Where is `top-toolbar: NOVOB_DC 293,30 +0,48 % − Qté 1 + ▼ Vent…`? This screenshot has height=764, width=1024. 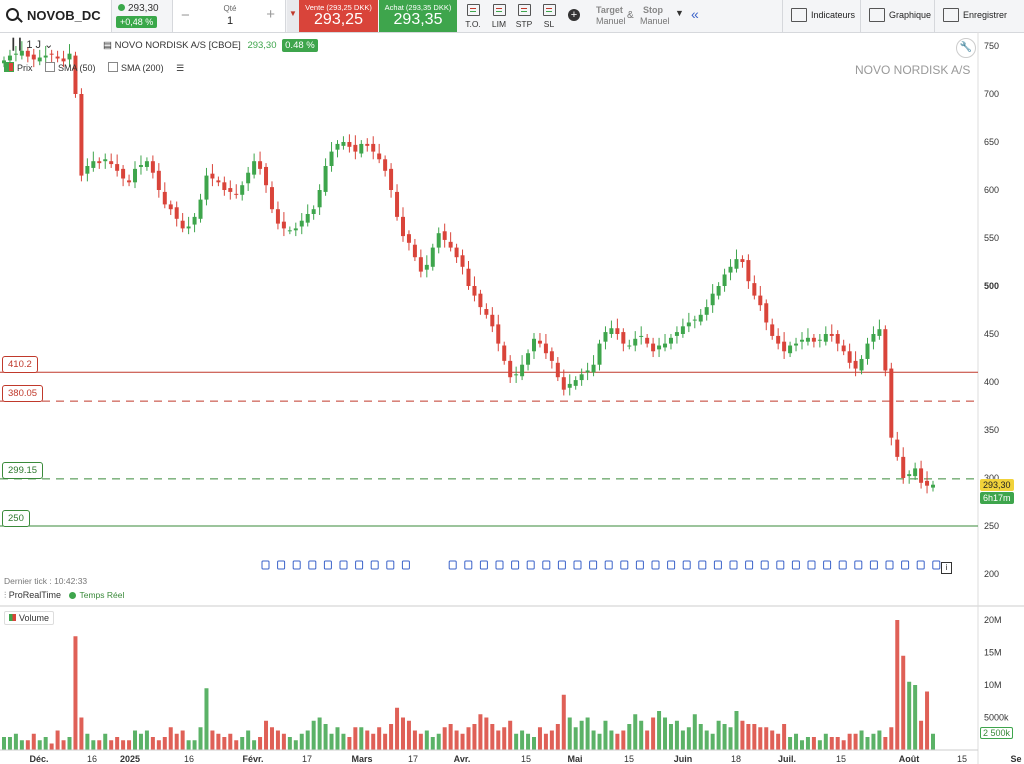 top-toolbar: NOVOB_DC 293,30 +0,48 % − Qté 1 + ▼ Vent… is located at coordinates (512, 16).